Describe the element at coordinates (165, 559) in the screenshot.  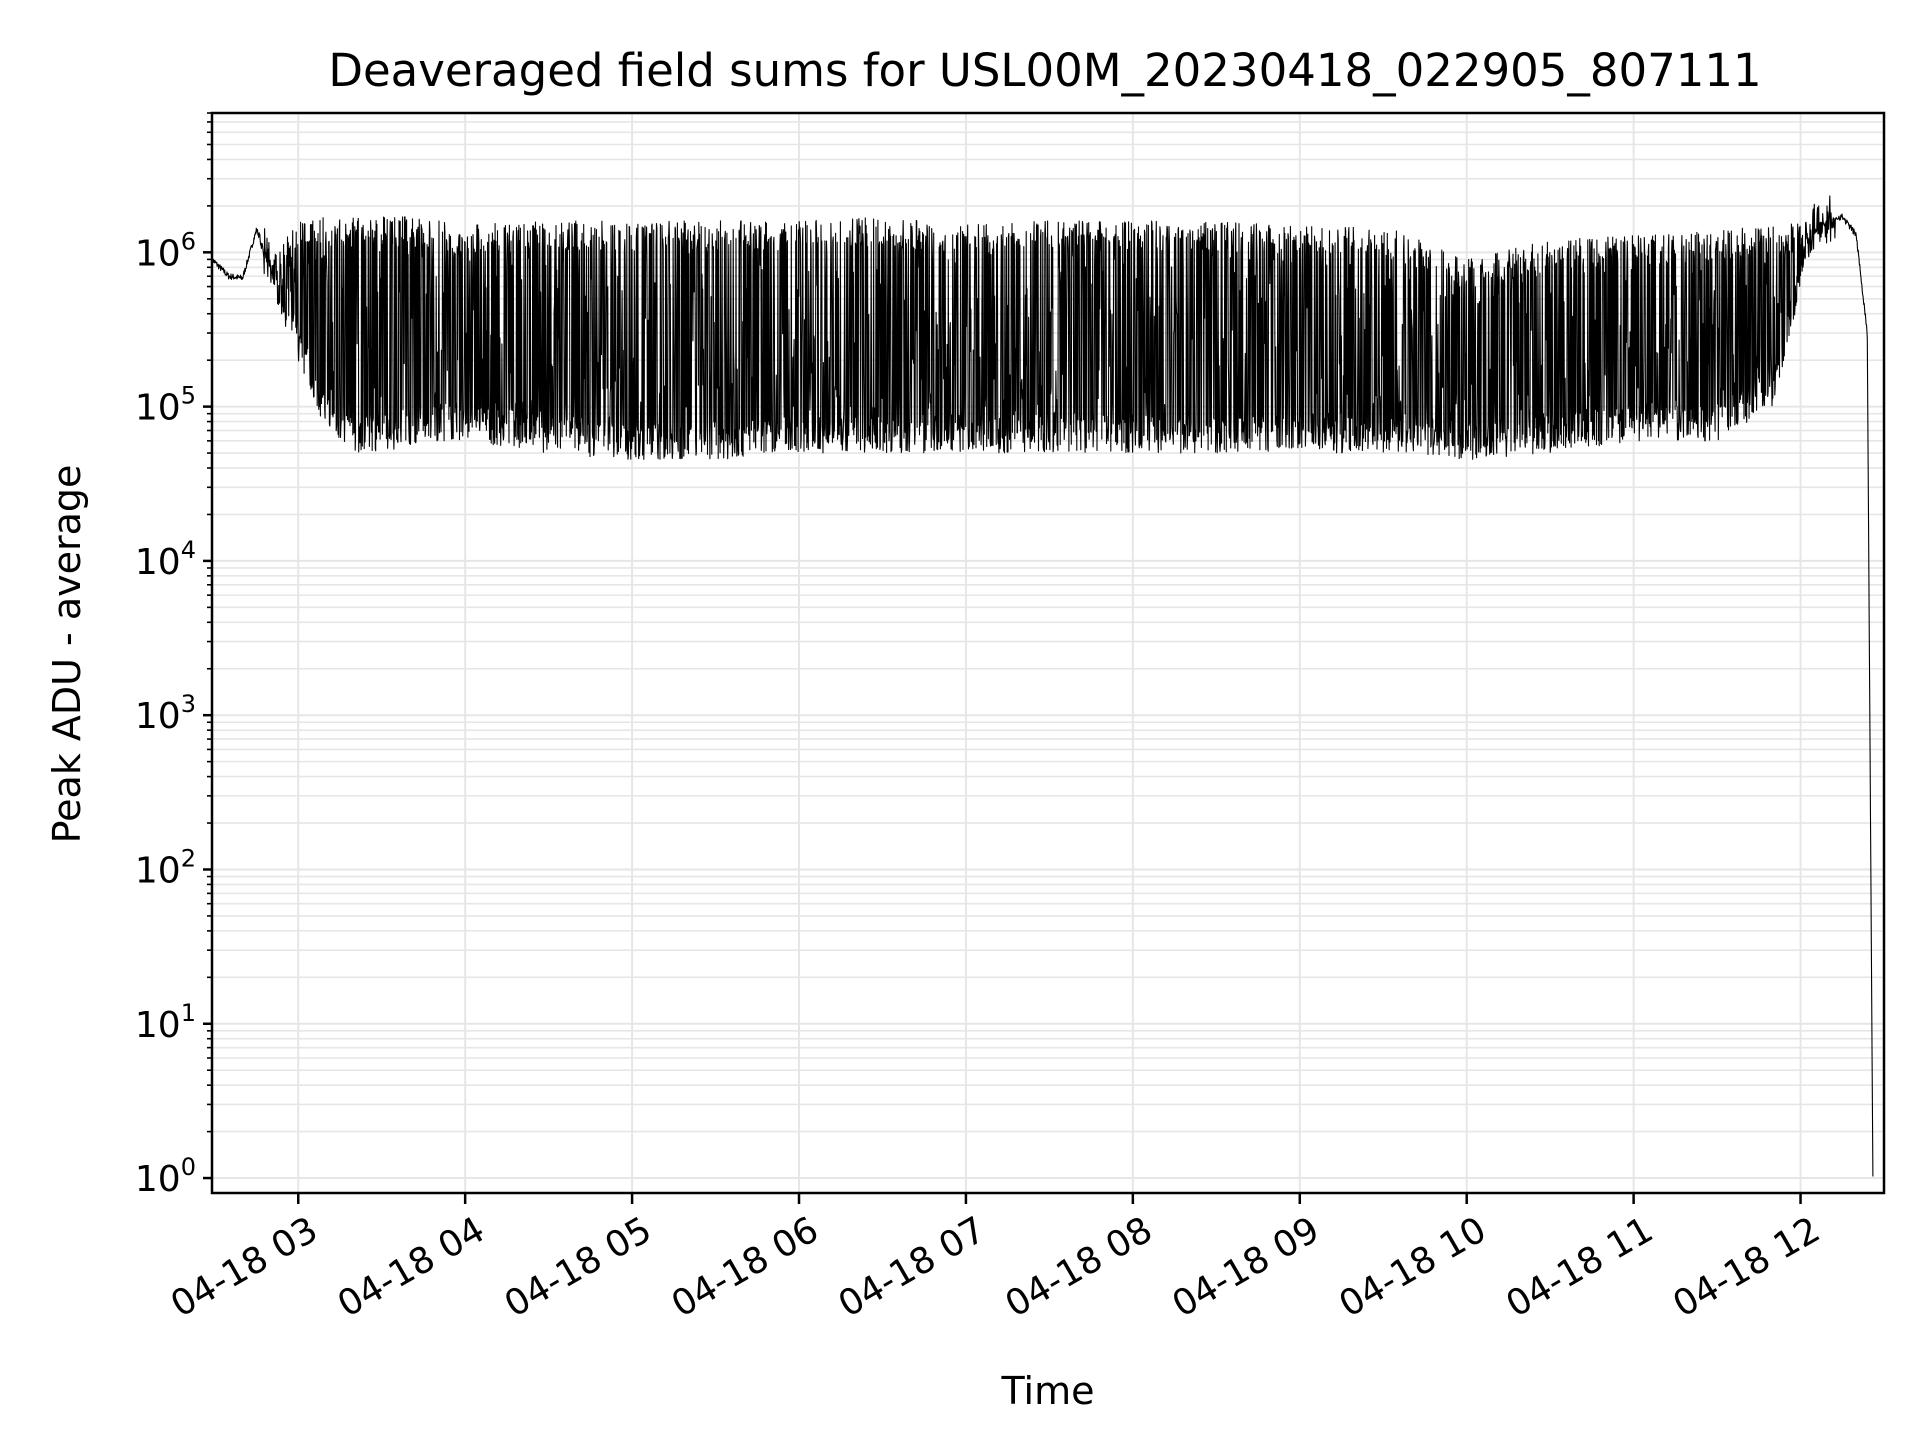
I see `y-tick-label: 10⁴` at that location.